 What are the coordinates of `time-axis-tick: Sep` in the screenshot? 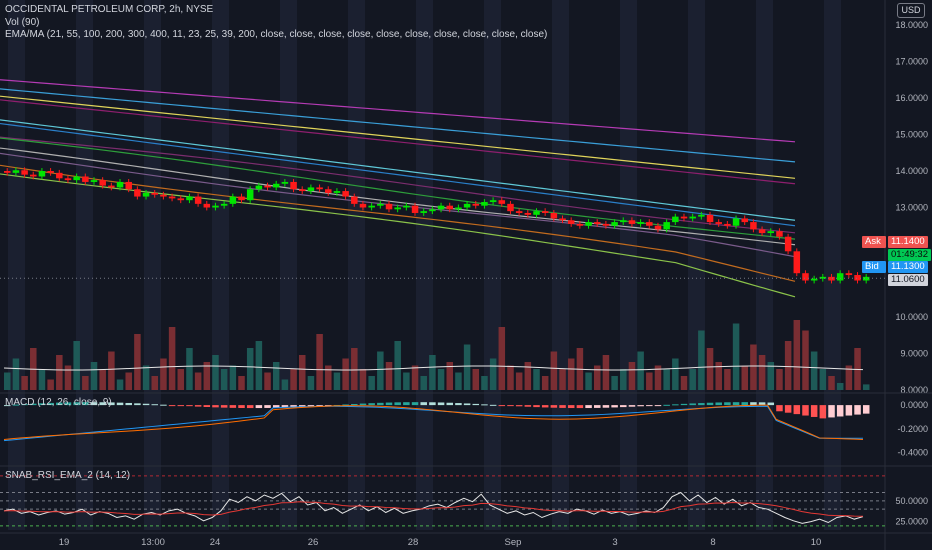 It's located at (513, 542).